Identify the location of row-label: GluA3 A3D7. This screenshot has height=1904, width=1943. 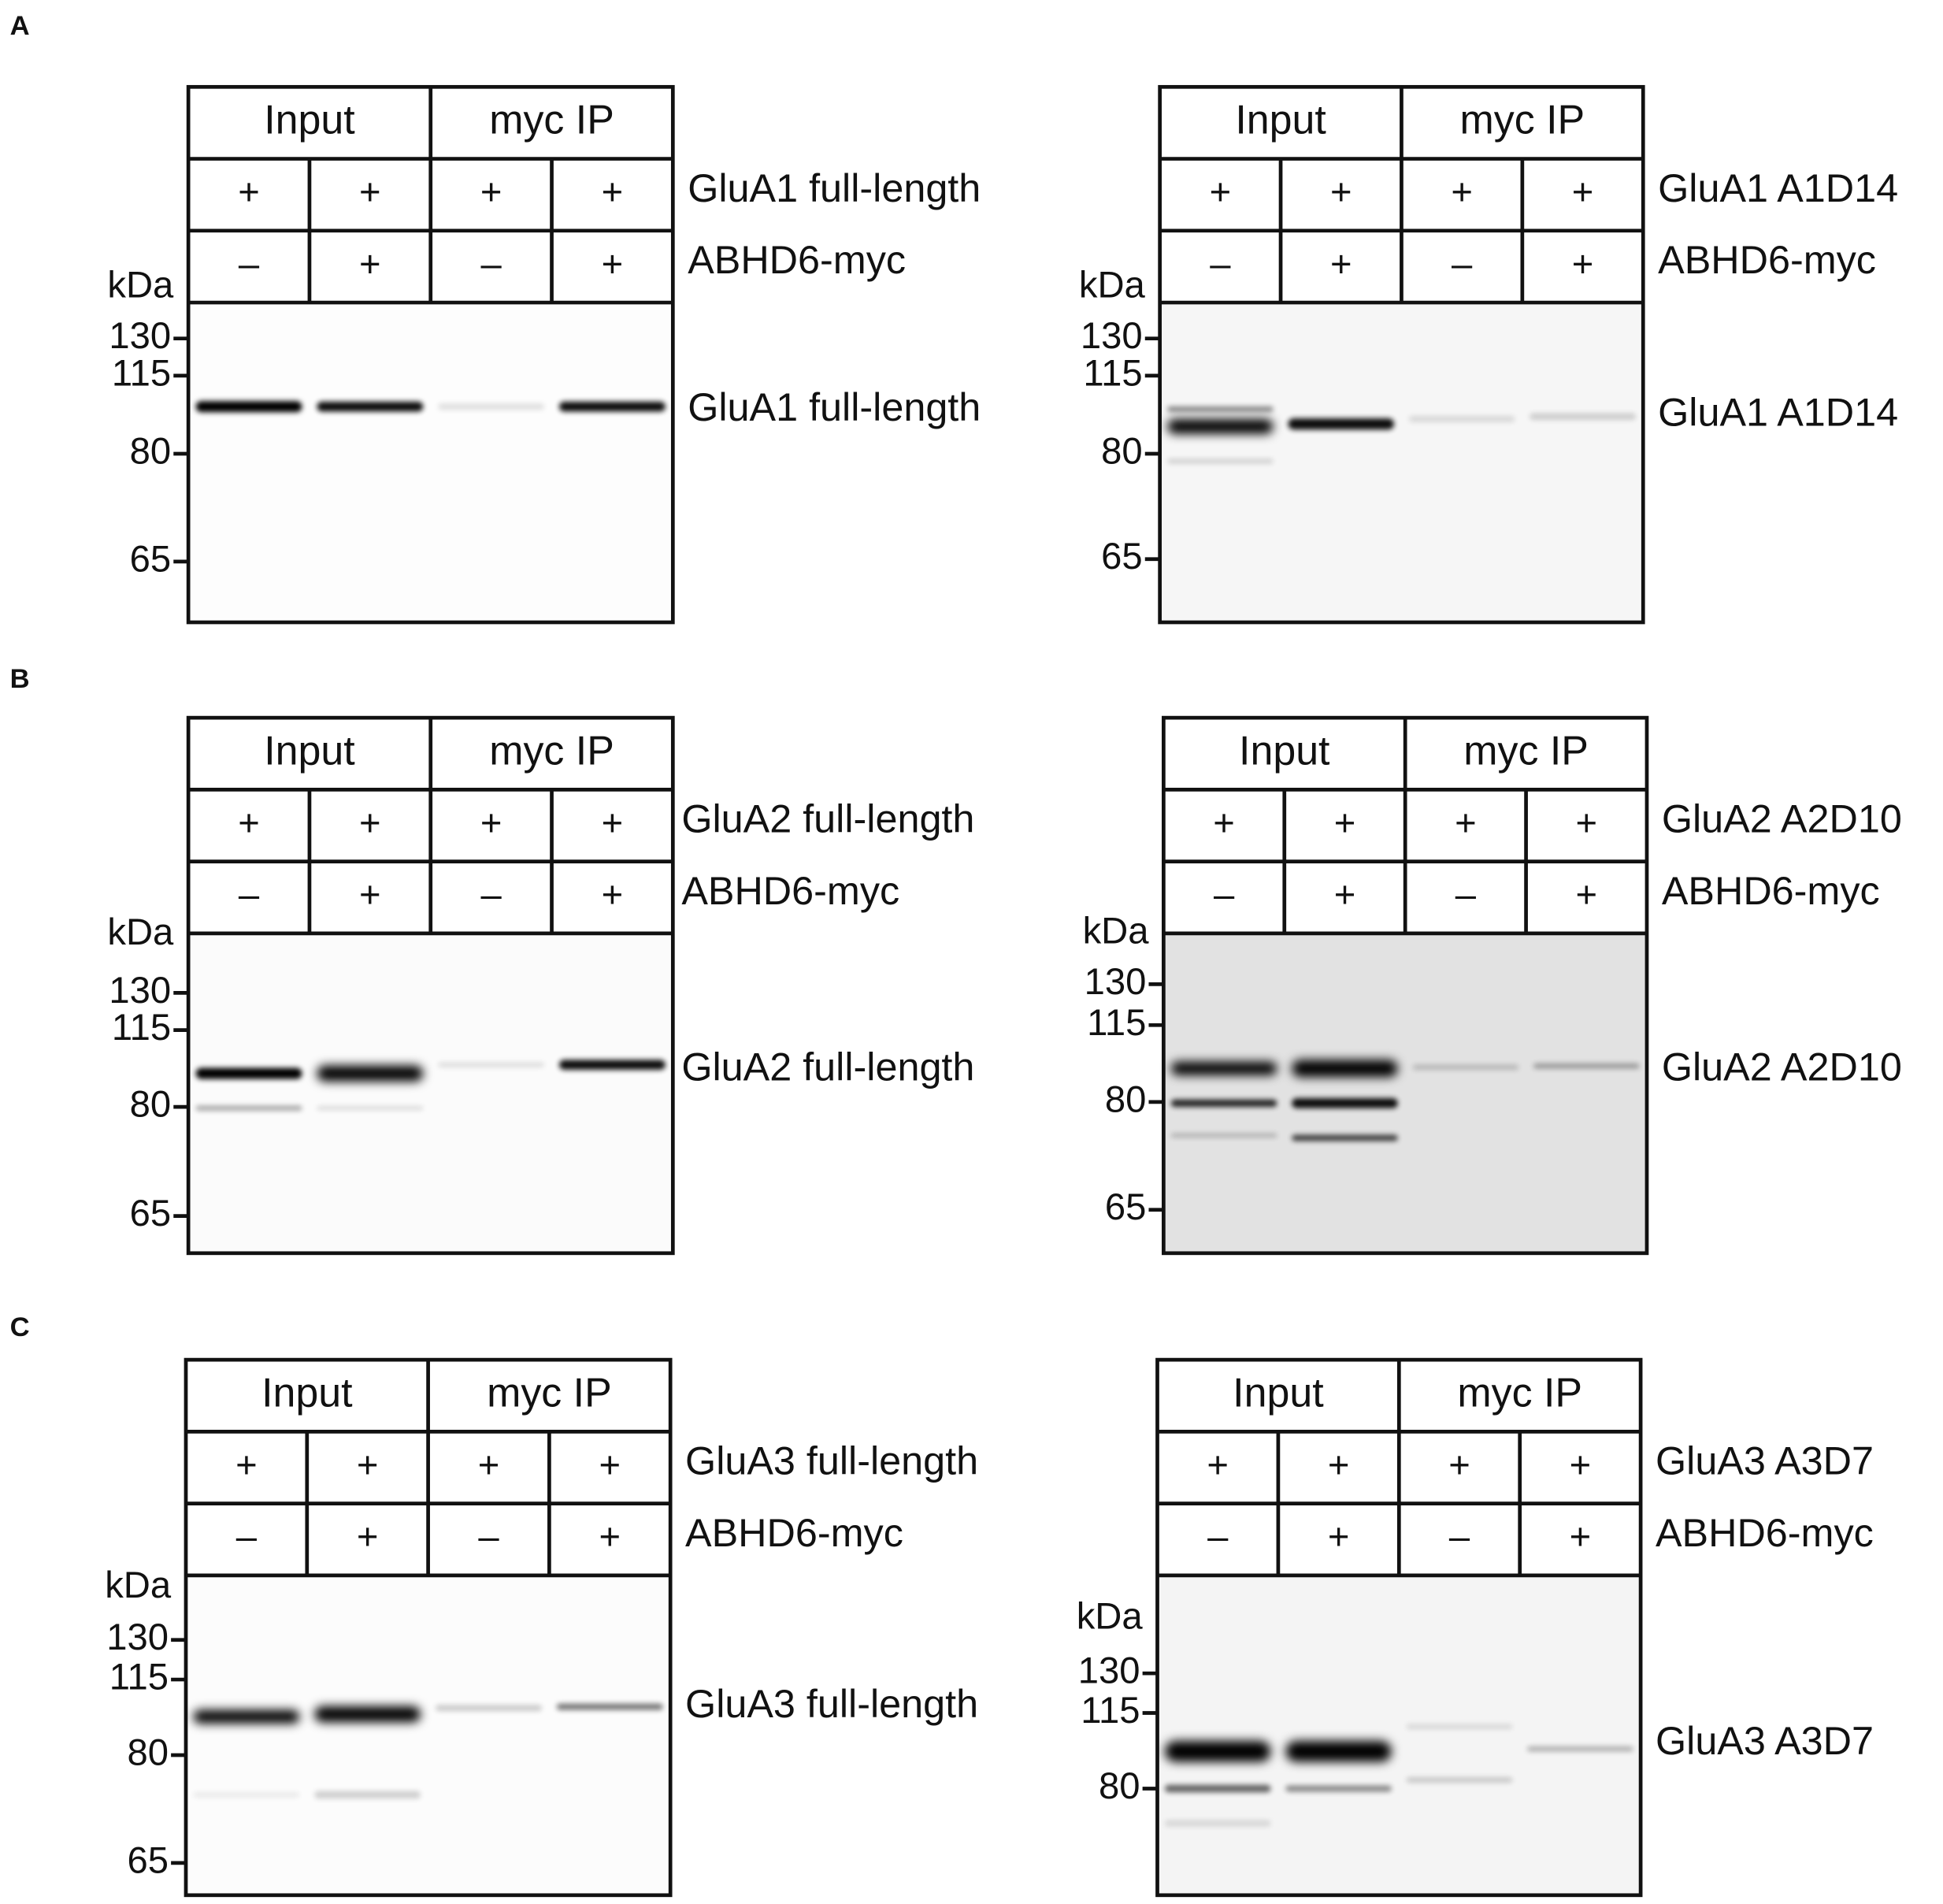
(1765, 1460).